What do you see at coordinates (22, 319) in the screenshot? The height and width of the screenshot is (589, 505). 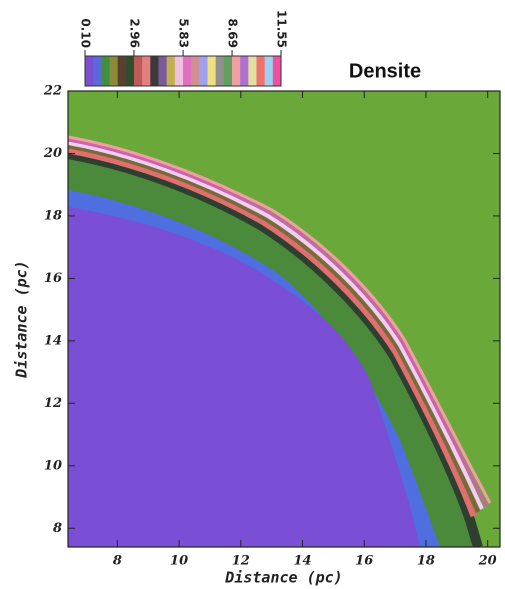 I see `y-axis-label: Distance (pc)` at bounding box center [22, 319].